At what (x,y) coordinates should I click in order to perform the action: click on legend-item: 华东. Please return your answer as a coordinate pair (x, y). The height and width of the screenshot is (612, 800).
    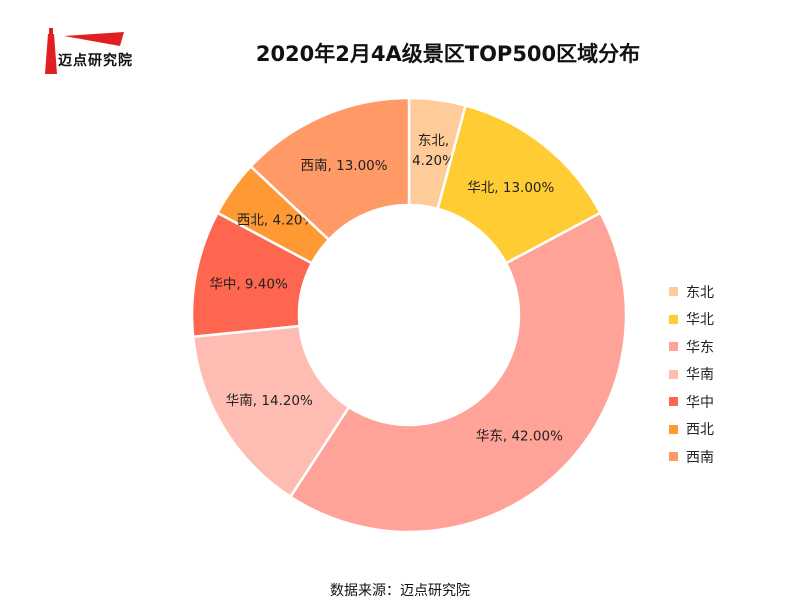
    Looking at the image, I should click on (691, 347).